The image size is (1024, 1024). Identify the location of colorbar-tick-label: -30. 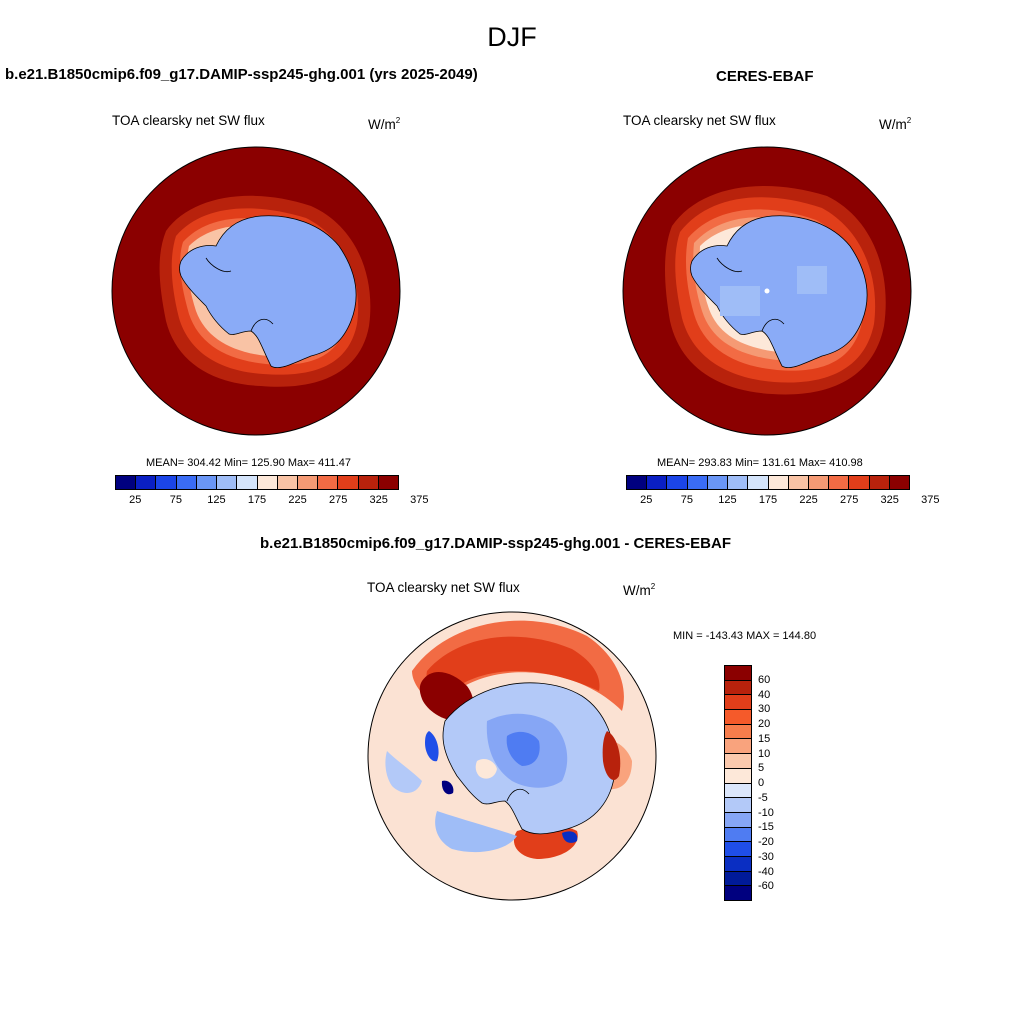
(766, 856).